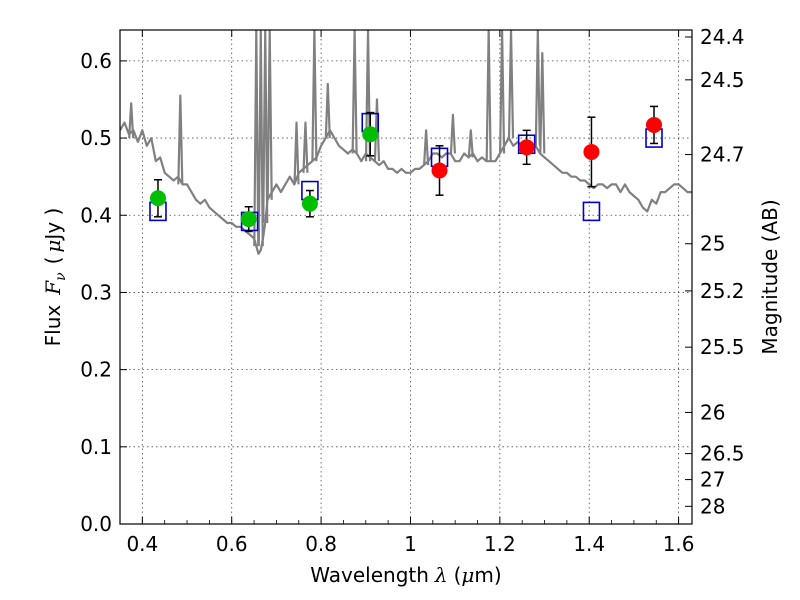  I want to click on y-axis-title-text: Flux, so click(53, 326).